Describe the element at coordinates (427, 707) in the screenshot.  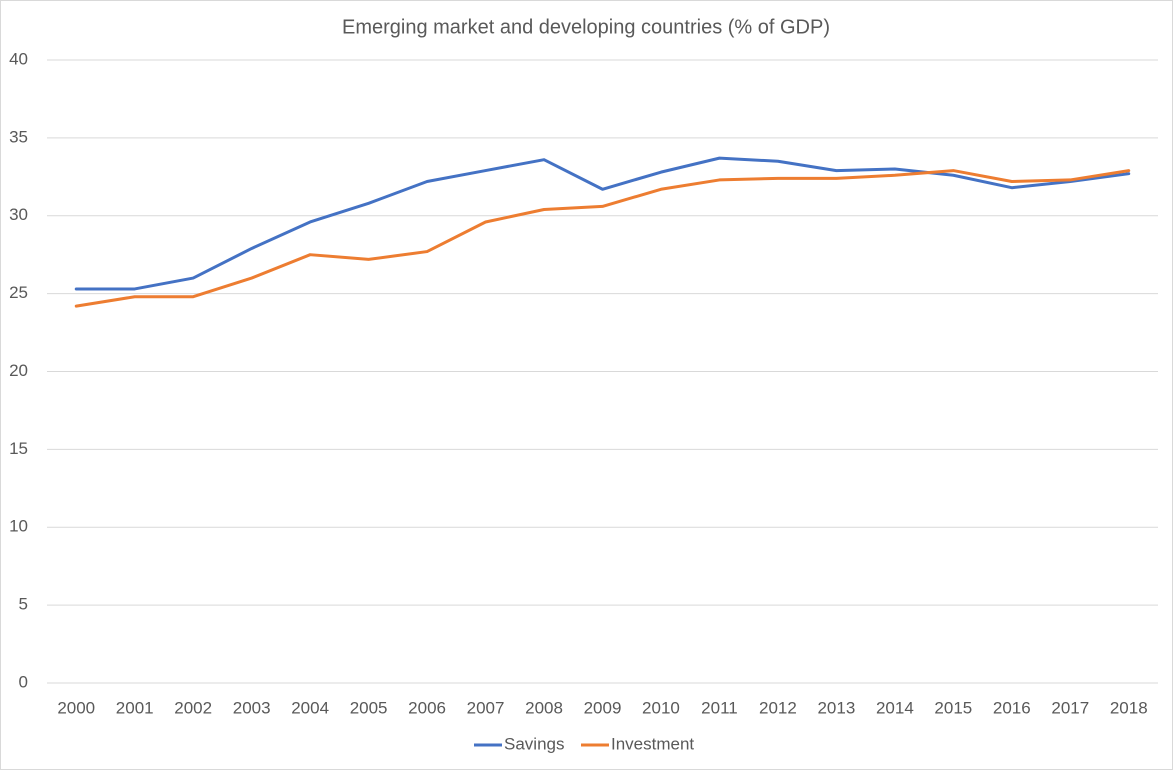
I see `x-tick-label: 2006` at that location.